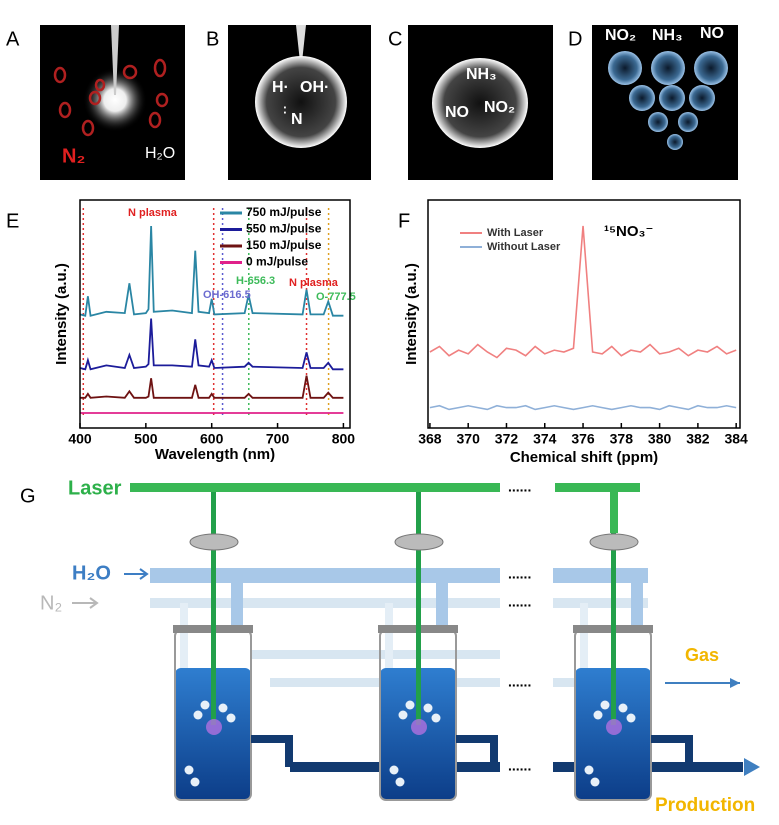 Image resolution: width=779 pixels, height=825 pixels. Describe the element at coordinates (314, 87) in the screenshot. I see `label: OH·` at that location.